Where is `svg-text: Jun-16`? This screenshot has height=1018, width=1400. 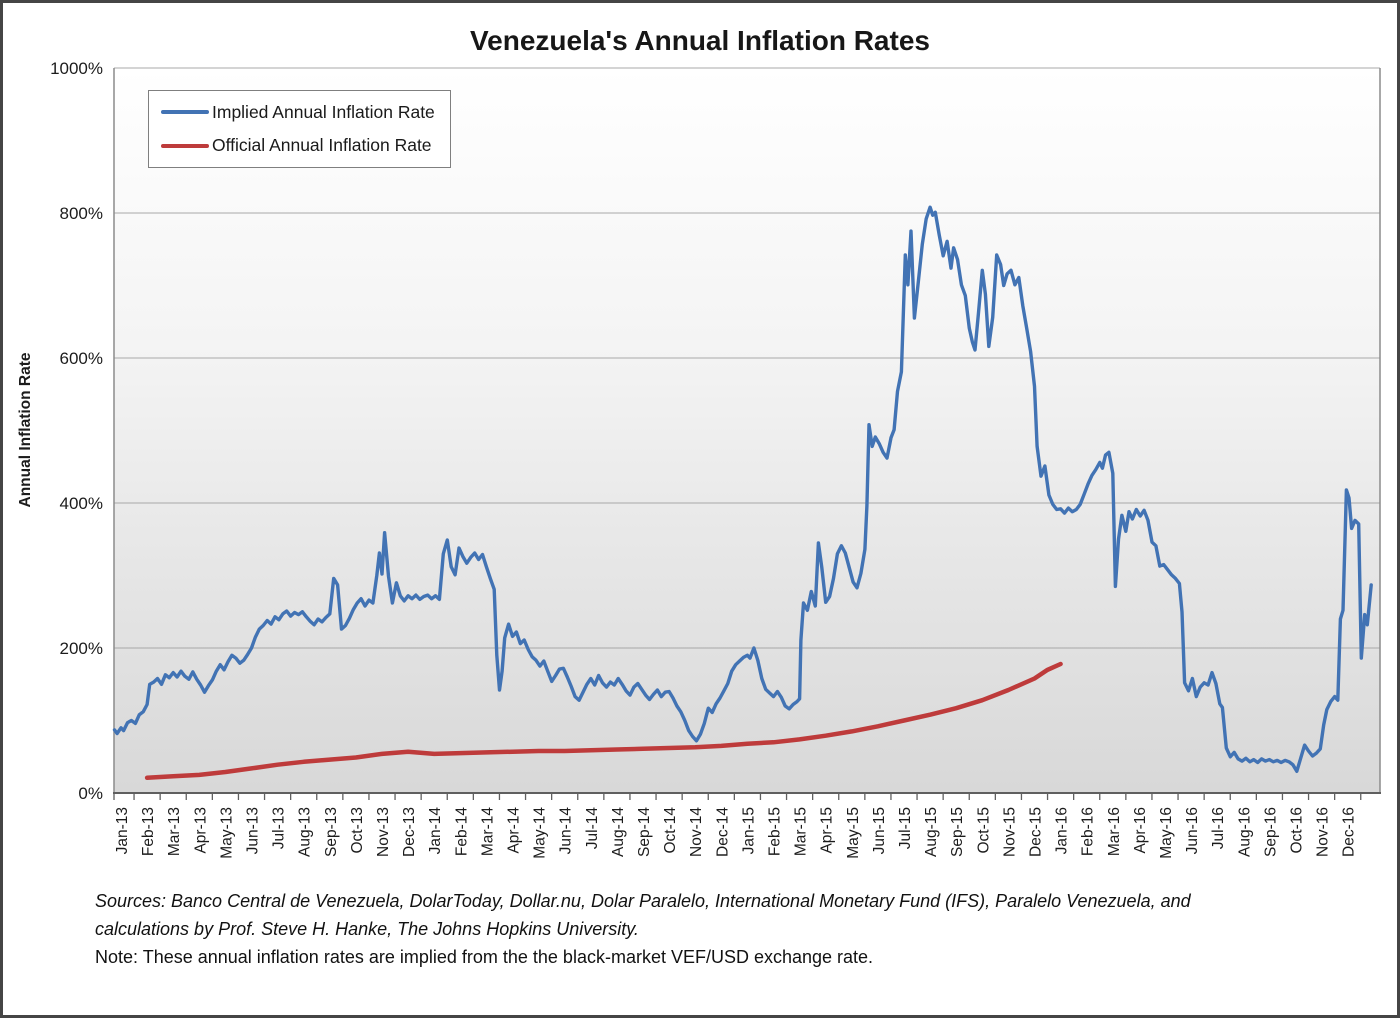
svg-text: Jun-16 is located at coordinates (1192, 830).